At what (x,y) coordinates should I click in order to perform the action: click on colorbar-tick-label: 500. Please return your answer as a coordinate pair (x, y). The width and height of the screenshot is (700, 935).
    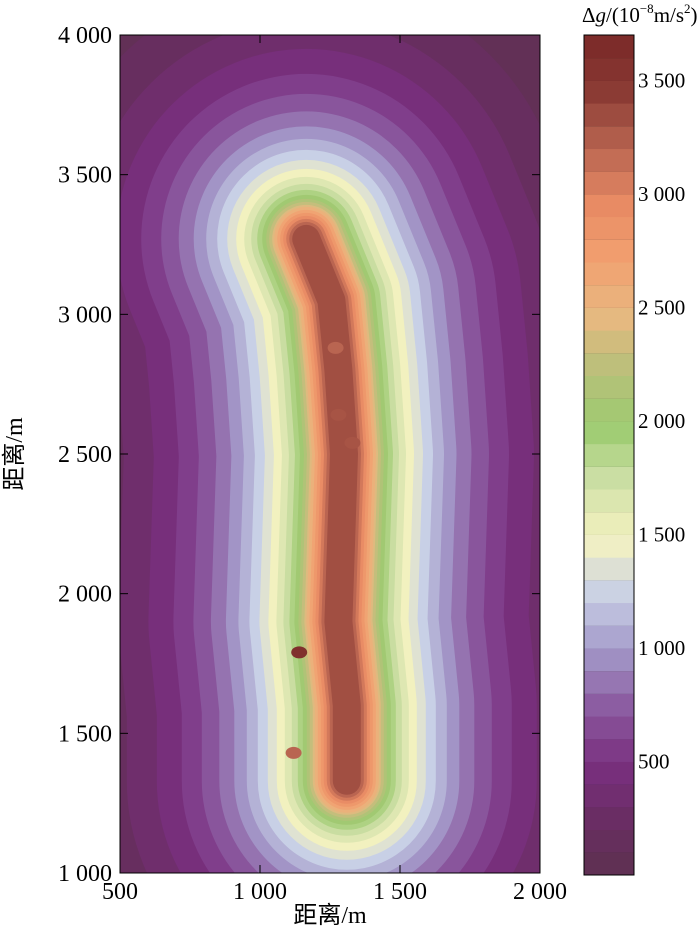
    Looking at the image, I should click on (654, 761).